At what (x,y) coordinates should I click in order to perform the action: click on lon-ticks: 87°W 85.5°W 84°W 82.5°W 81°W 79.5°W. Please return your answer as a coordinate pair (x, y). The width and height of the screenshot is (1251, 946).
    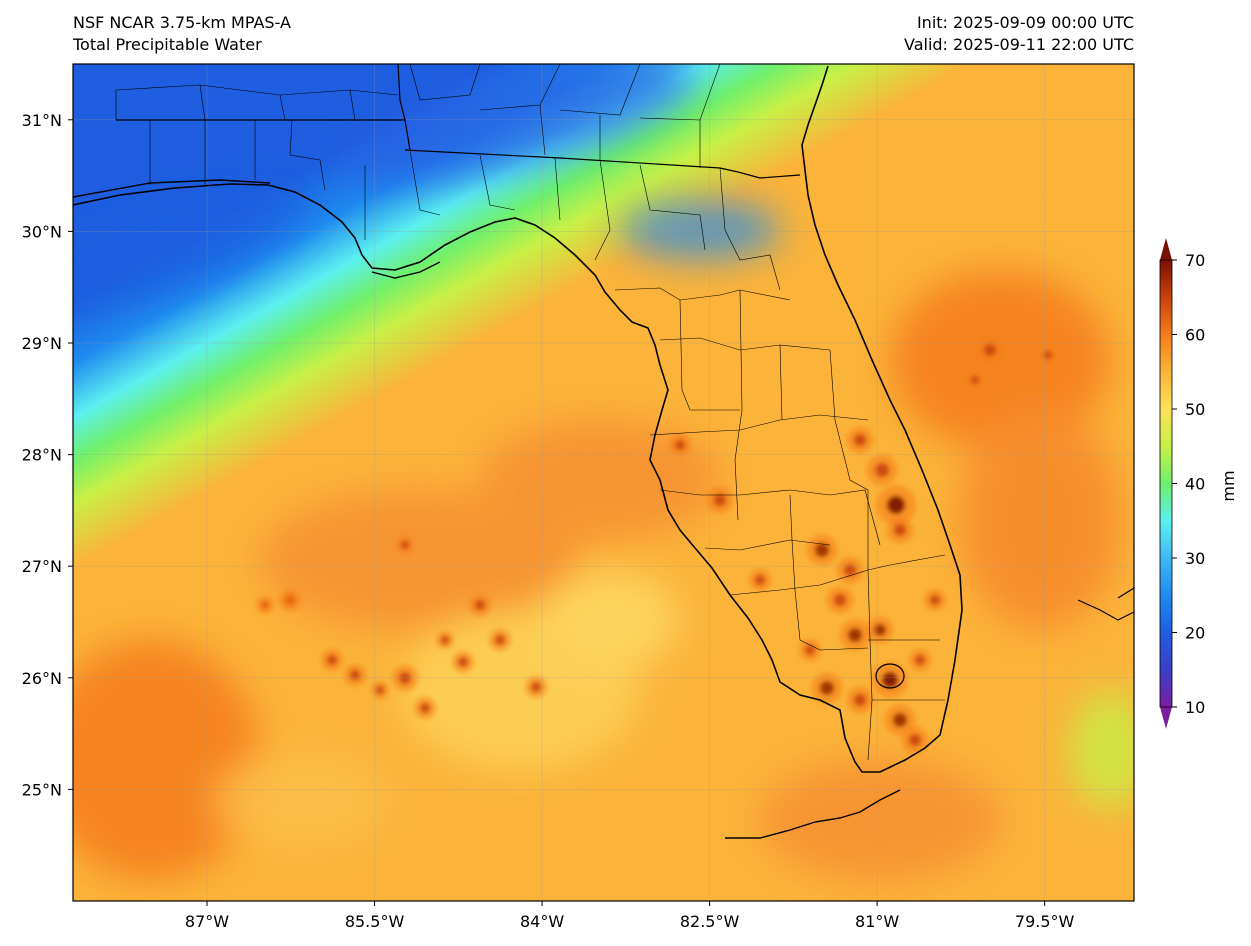
    Looking at the image, I should click on (630, 916).